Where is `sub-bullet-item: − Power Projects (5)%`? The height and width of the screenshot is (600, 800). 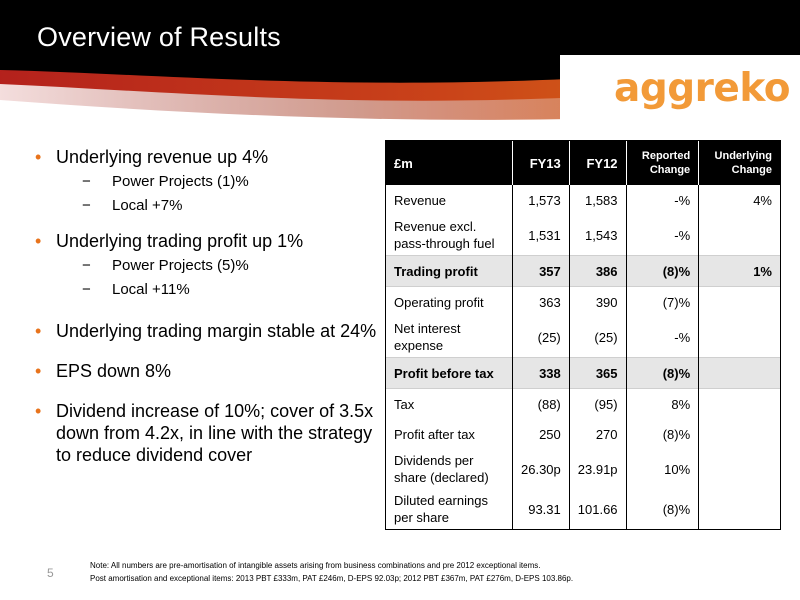
sub-bullet-item: − Power Projects (5)% is located at coordinates (206, 266).